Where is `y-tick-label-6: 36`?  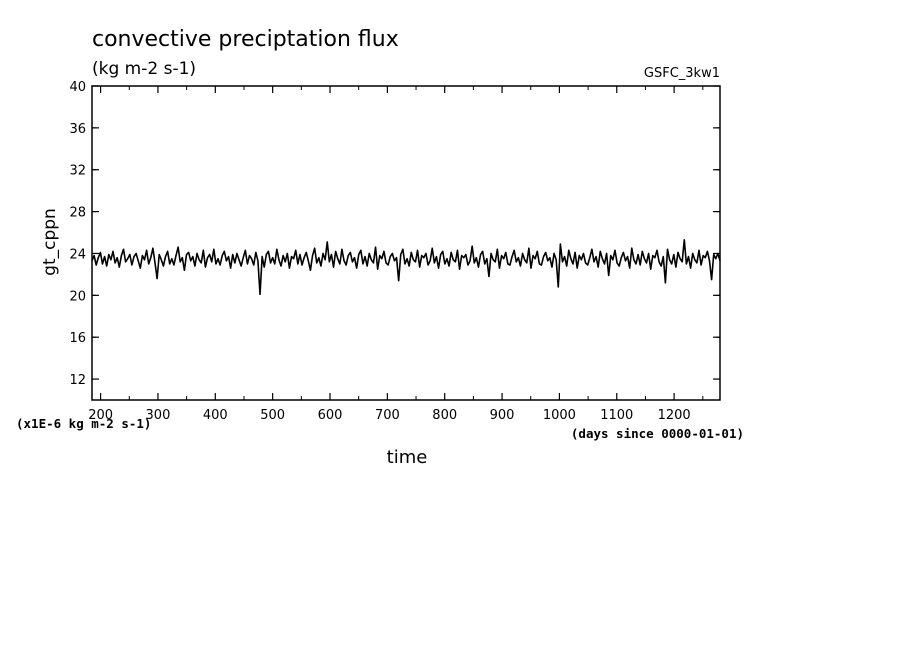
y-tick-label-6: 36 is located at coordinates (77, 129).